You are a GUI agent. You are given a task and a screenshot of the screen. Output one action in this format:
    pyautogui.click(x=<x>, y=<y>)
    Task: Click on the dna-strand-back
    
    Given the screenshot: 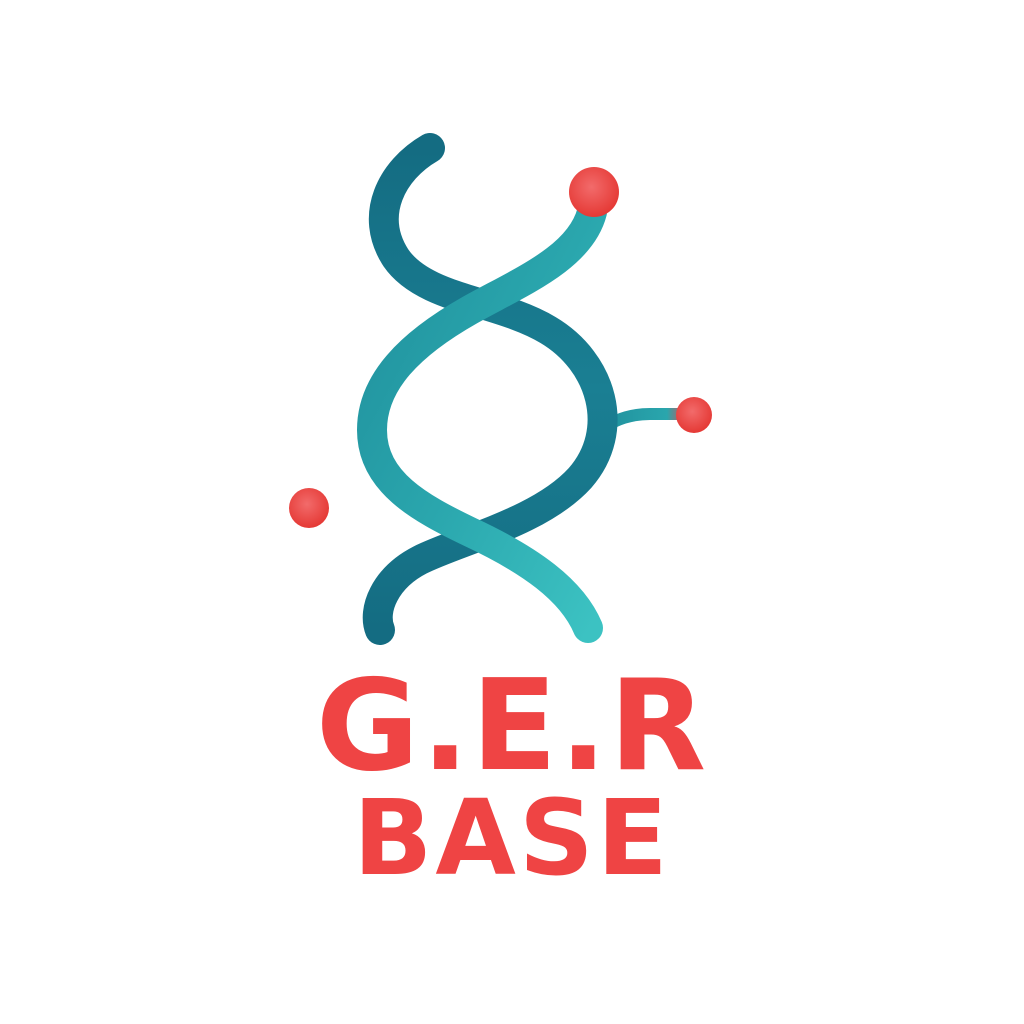 What is the action you would take?
    pyautogui.click(x=490, y=389)
    